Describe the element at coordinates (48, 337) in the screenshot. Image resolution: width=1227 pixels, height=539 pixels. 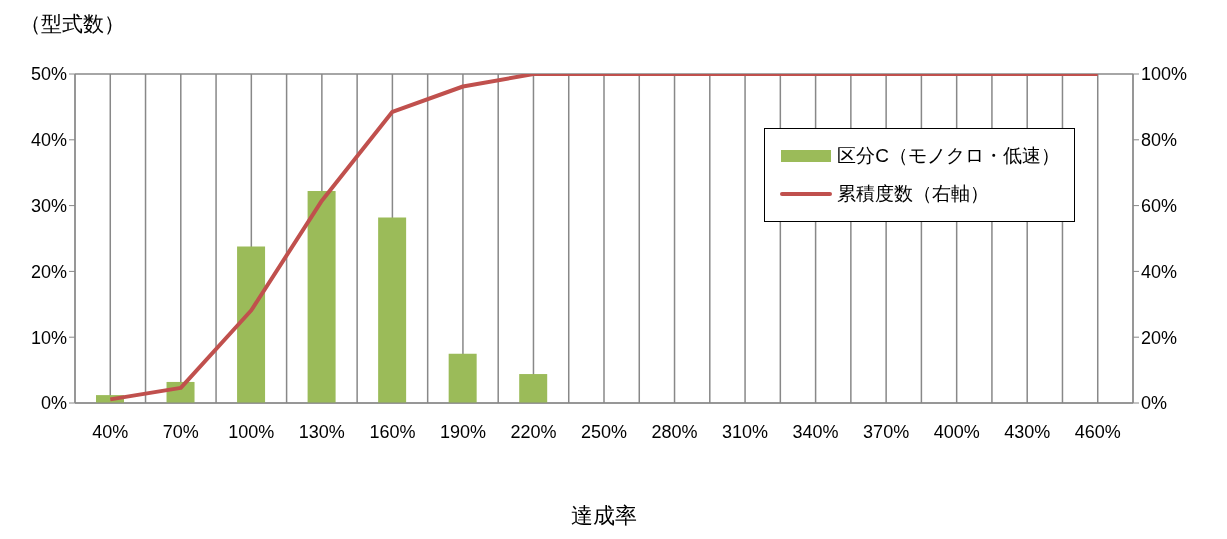
I see `y-tick-label: 10%` at that location.